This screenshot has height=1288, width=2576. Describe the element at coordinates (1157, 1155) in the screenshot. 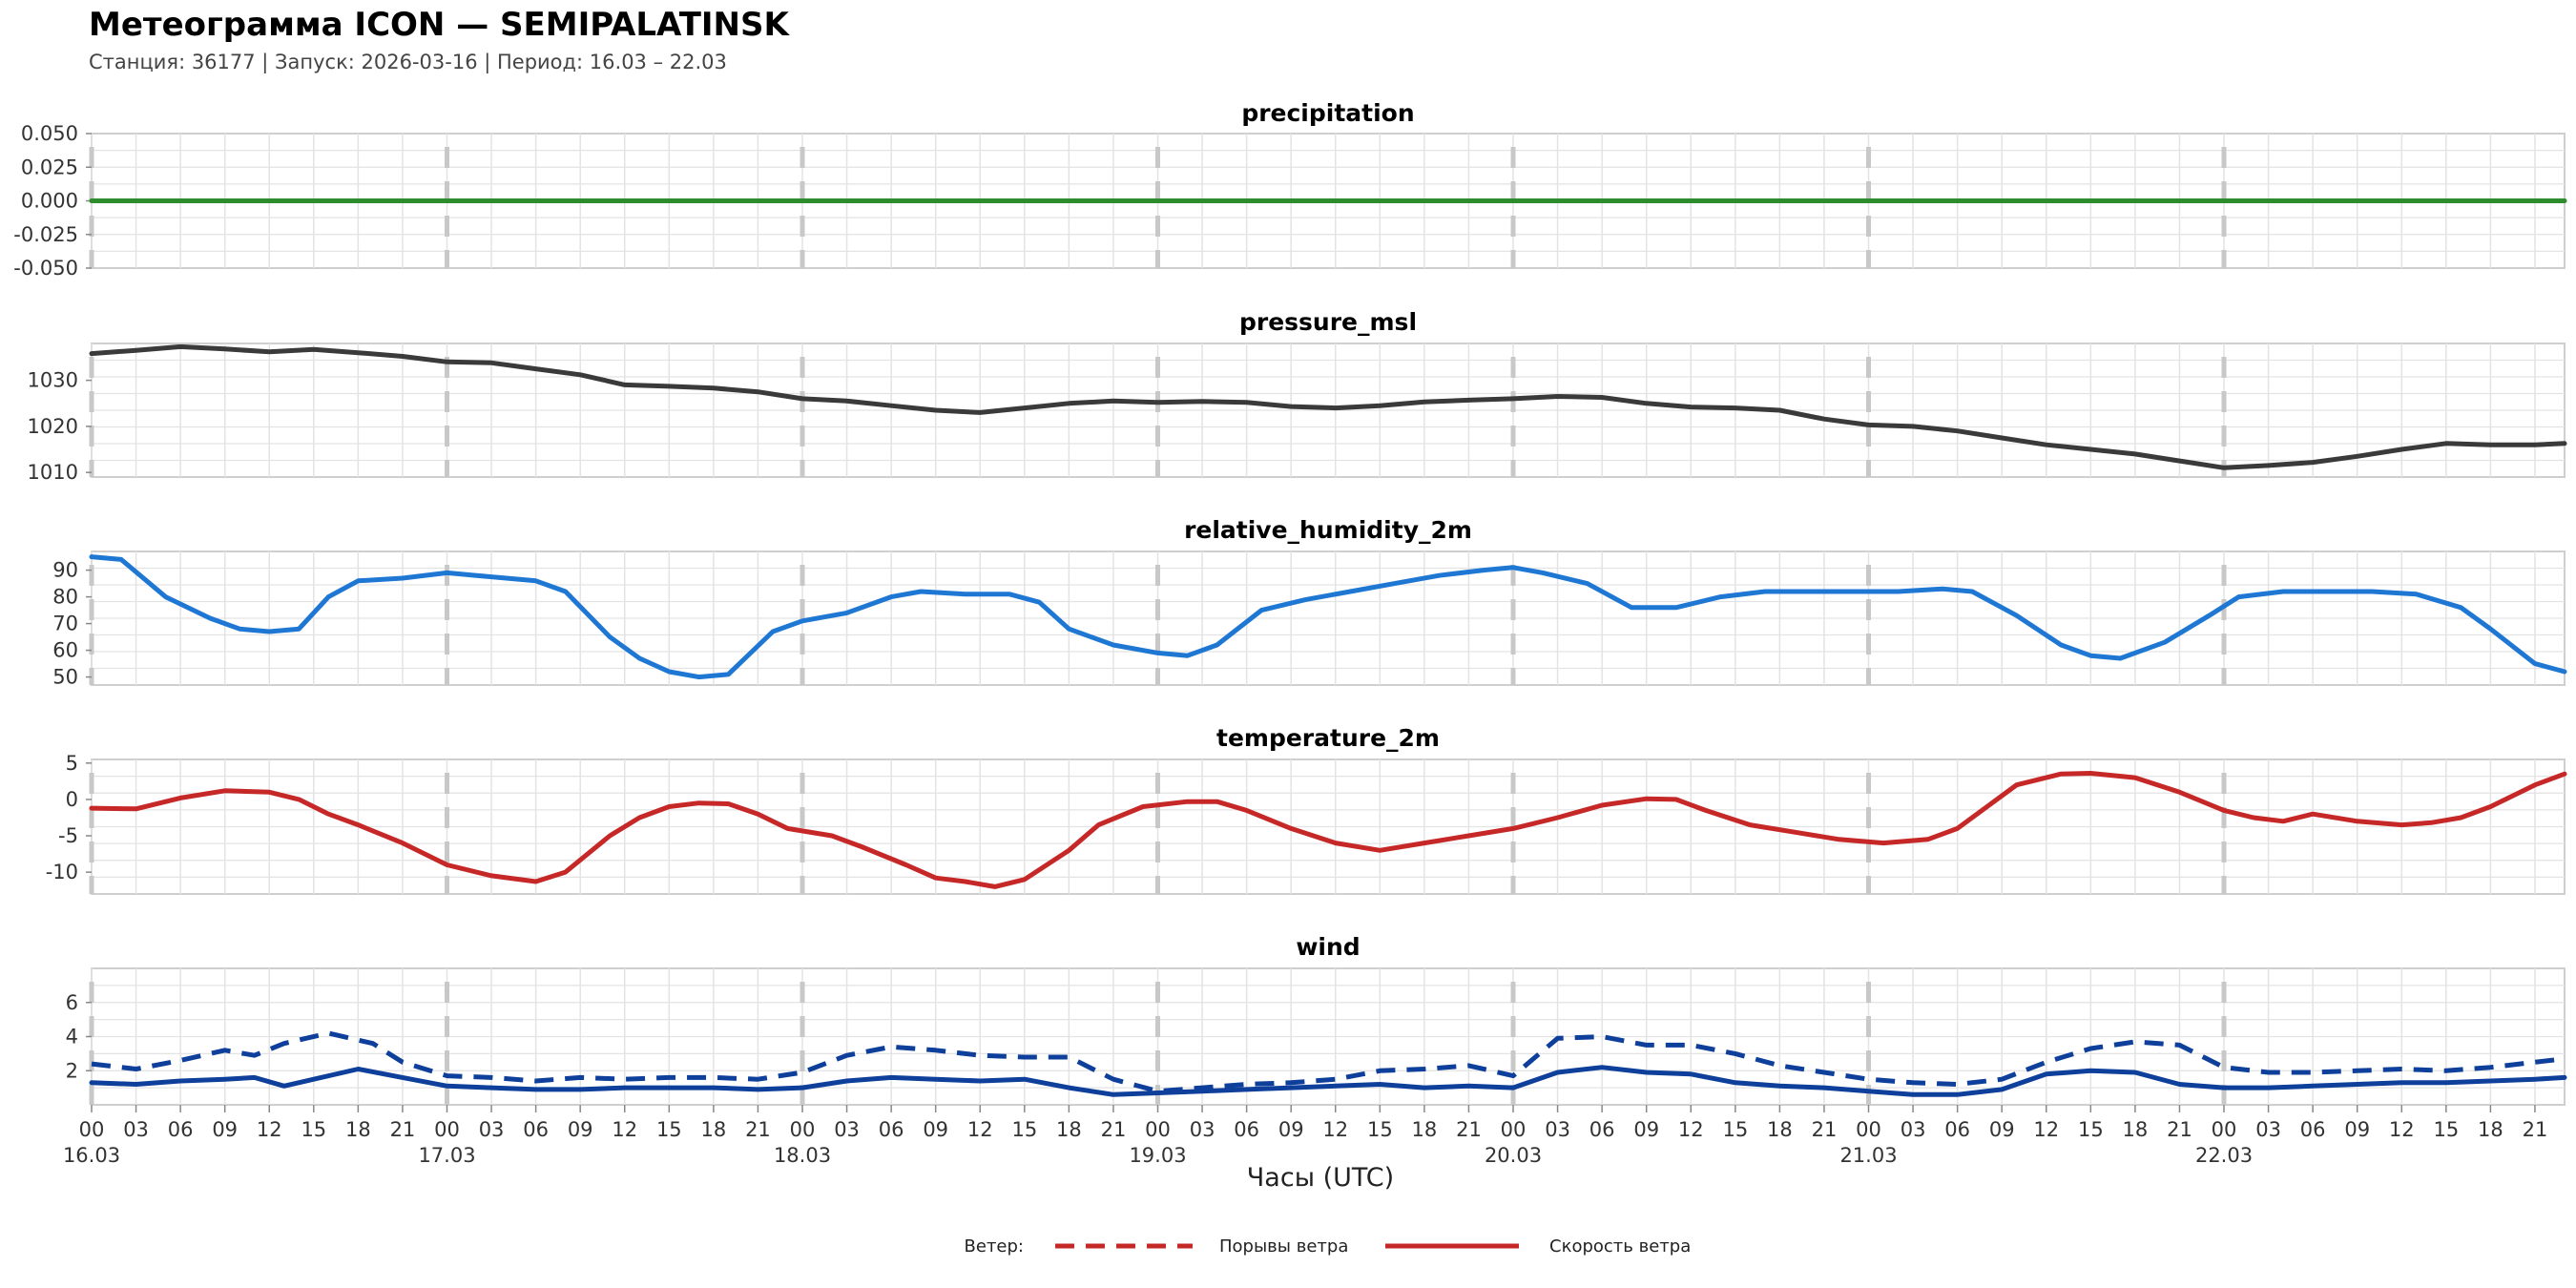

I see `xtick-day-label: 19.03` at that location.